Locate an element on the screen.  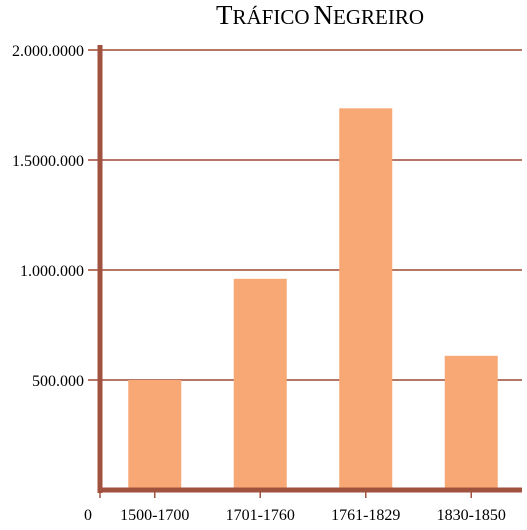
x-tick-label: 1830-1850 is located at coordinates (471, 515).